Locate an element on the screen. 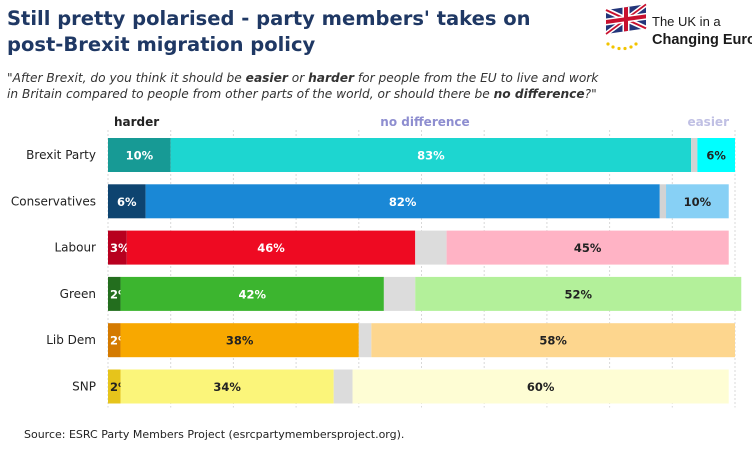  data-label: 82% is located at coordinates (403, 202).